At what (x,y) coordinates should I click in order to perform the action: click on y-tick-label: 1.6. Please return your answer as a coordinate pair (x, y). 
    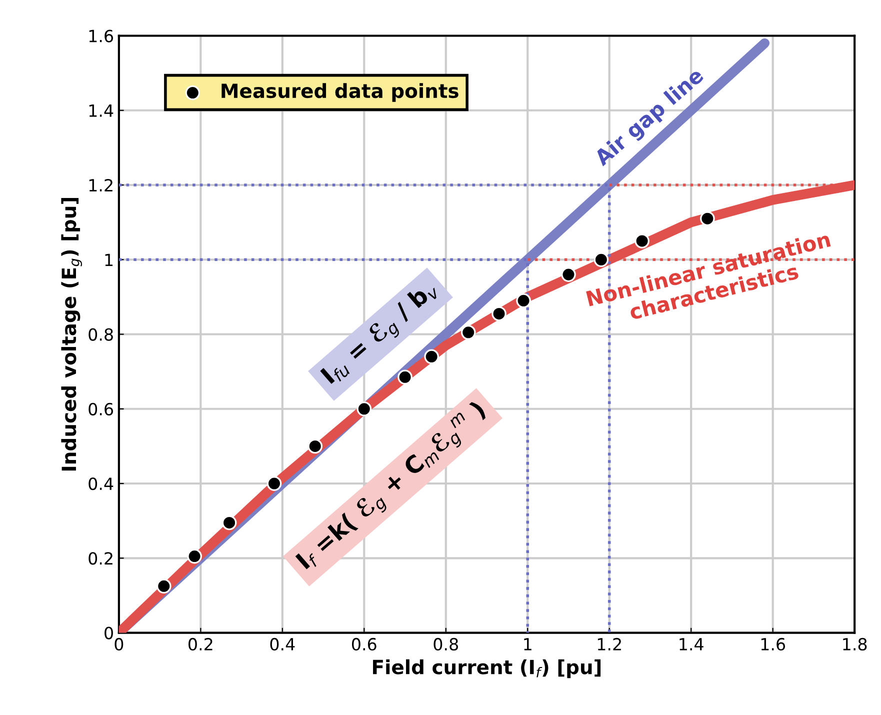
    Looking at the image, I should click on (101, 36).